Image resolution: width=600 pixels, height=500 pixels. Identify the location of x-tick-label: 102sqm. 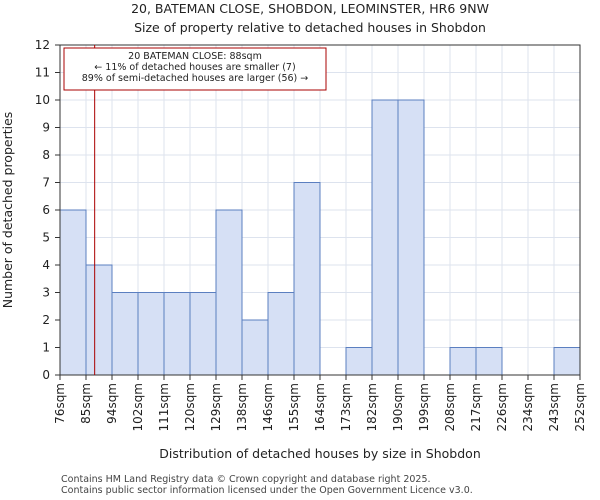
(138, 407).